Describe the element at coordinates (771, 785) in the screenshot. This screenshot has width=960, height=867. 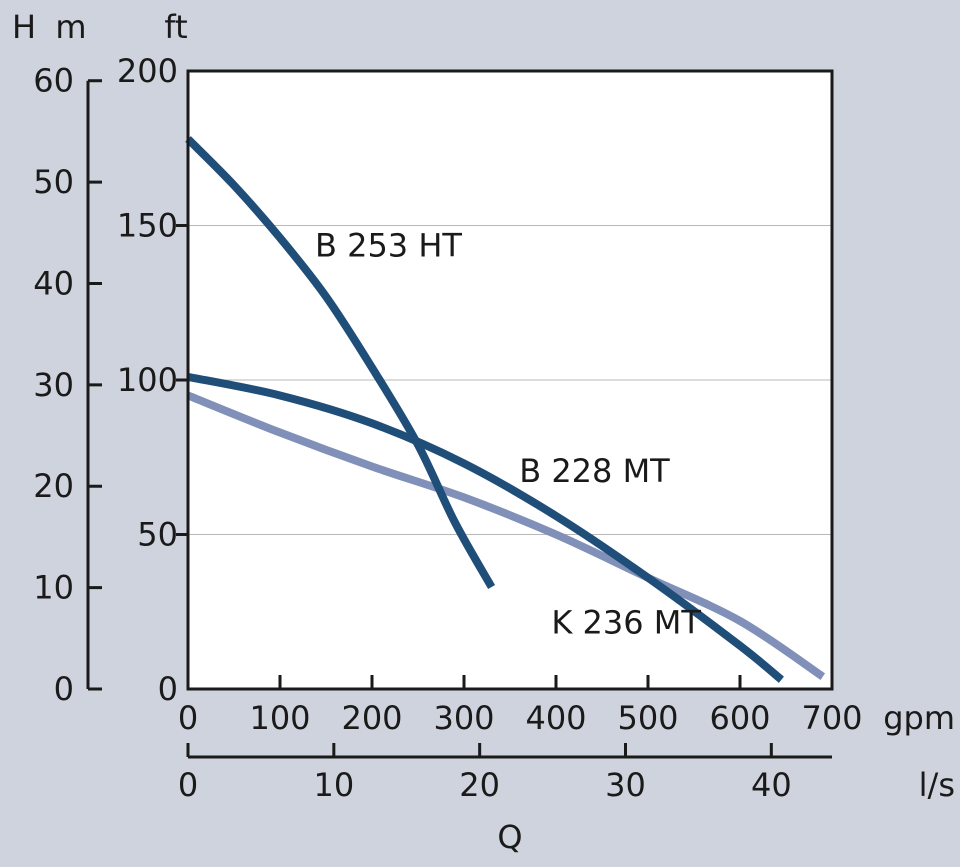
I see `x-secondary-tick-label: 40` at that location.